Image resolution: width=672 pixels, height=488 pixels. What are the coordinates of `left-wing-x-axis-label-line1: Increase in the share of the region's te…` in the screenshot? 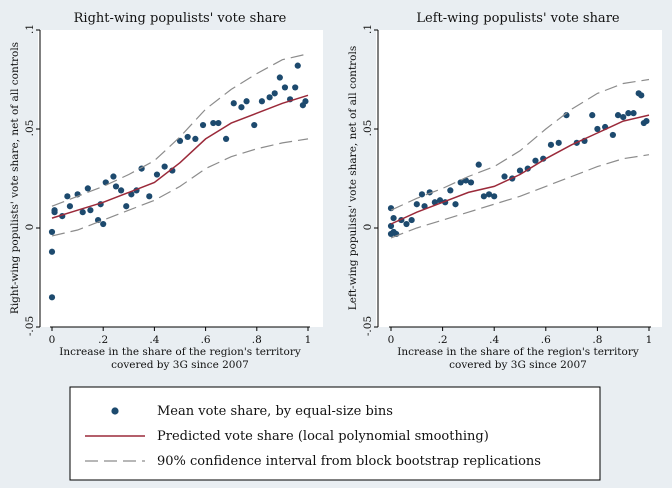 It's located at (518, 352).